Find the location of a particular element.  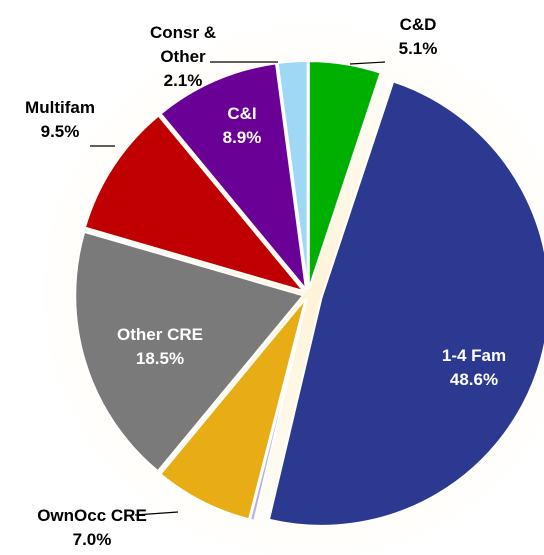

percent-label: 9.5% is located at coordinates (60, 131).